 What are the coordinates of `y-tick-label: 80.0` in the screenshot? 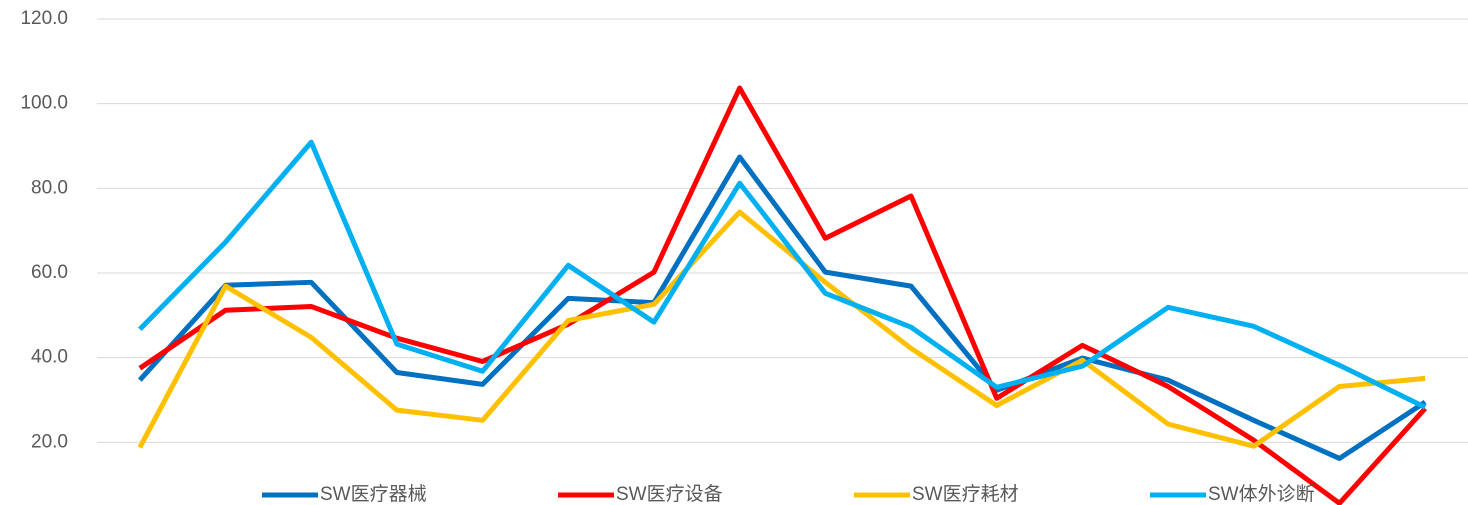 It's located at (49, 187).